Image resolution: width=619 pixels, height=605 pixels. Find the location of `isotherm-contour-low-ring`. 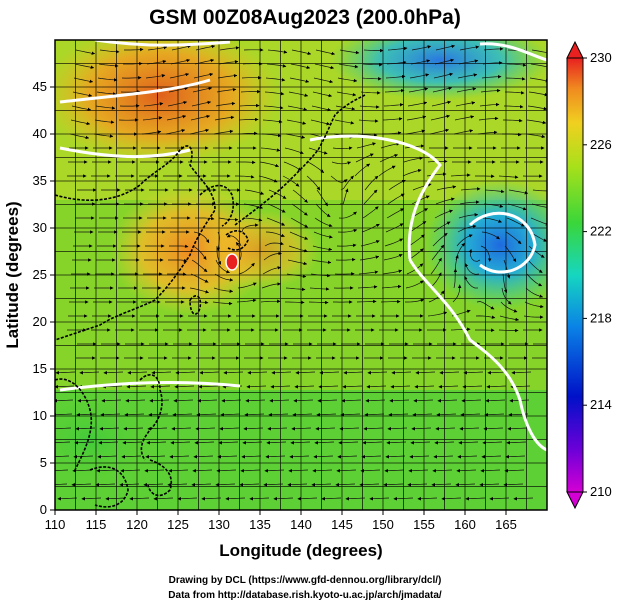

isotherm-contour-low-ring is located at coordinates (502, 242).